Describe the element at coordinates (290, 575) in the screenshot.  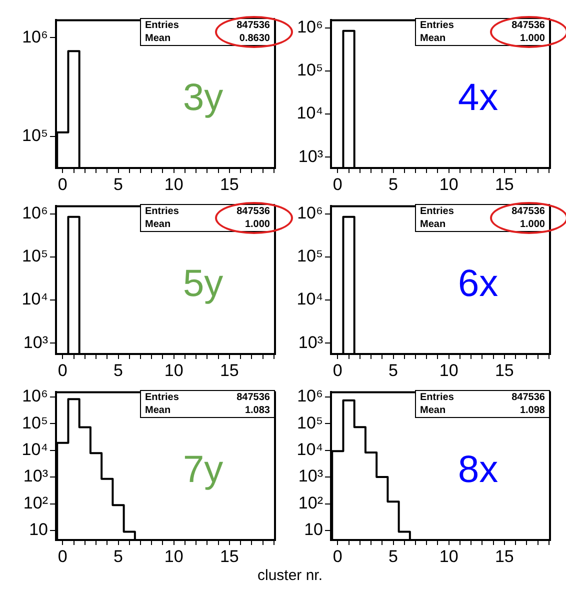
I see `x-axis-title: cluster nr.` at that location.